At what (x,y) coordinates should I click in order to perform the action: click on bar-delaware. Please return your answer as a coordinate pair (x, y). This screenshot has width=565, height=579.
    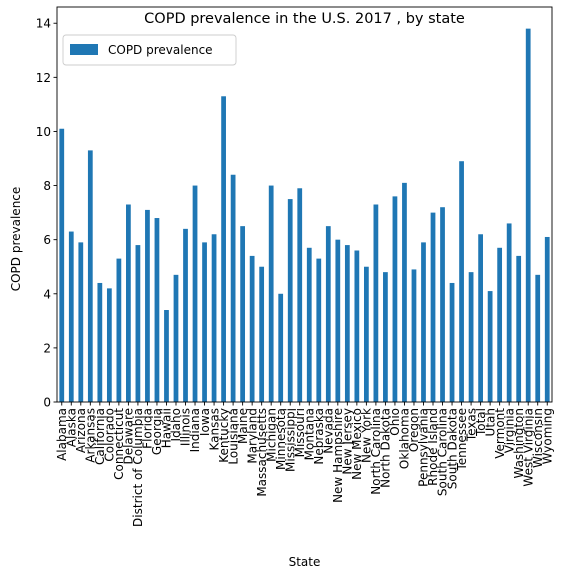
    Looking at the image, I should click on (128, 303).